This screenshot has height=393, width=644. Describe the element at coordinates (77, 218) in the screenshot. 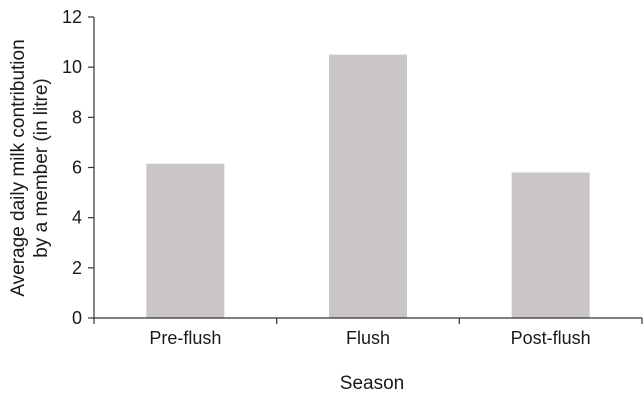

I see `y-tick-label: 4` at that location.